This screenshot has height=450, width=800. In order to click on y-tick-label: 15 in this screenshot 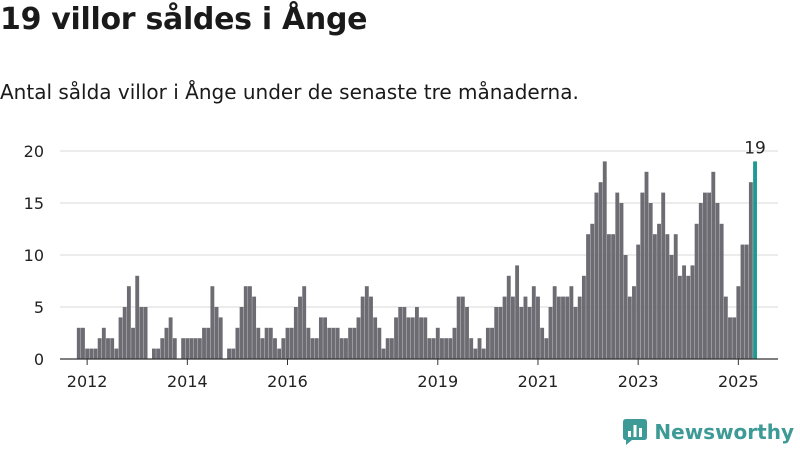, I will do `click(34, 203)`.